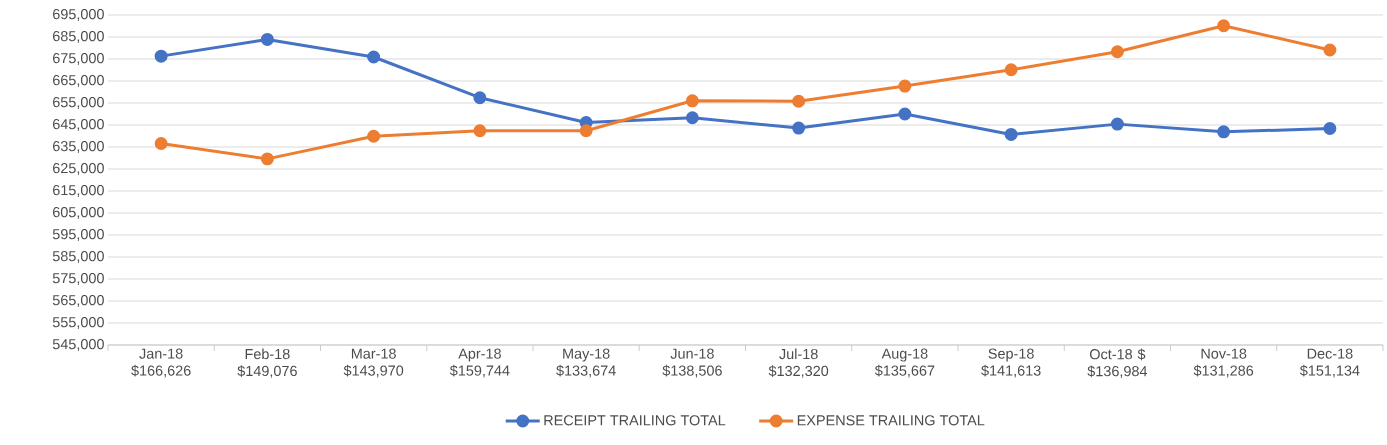 Image resolution: width=1387 pixels, height=445 pixels. Describe the element at coordinates (1329, 363) in the screenshot. I see `x-tick-label: Dec-18 $151,134` at that location.